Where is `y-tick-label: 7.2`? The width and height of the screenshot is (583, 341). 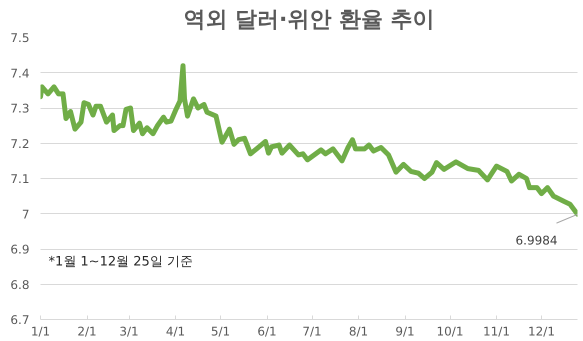 y-tick-label: 7.2 is located at coordinates (20, 143).